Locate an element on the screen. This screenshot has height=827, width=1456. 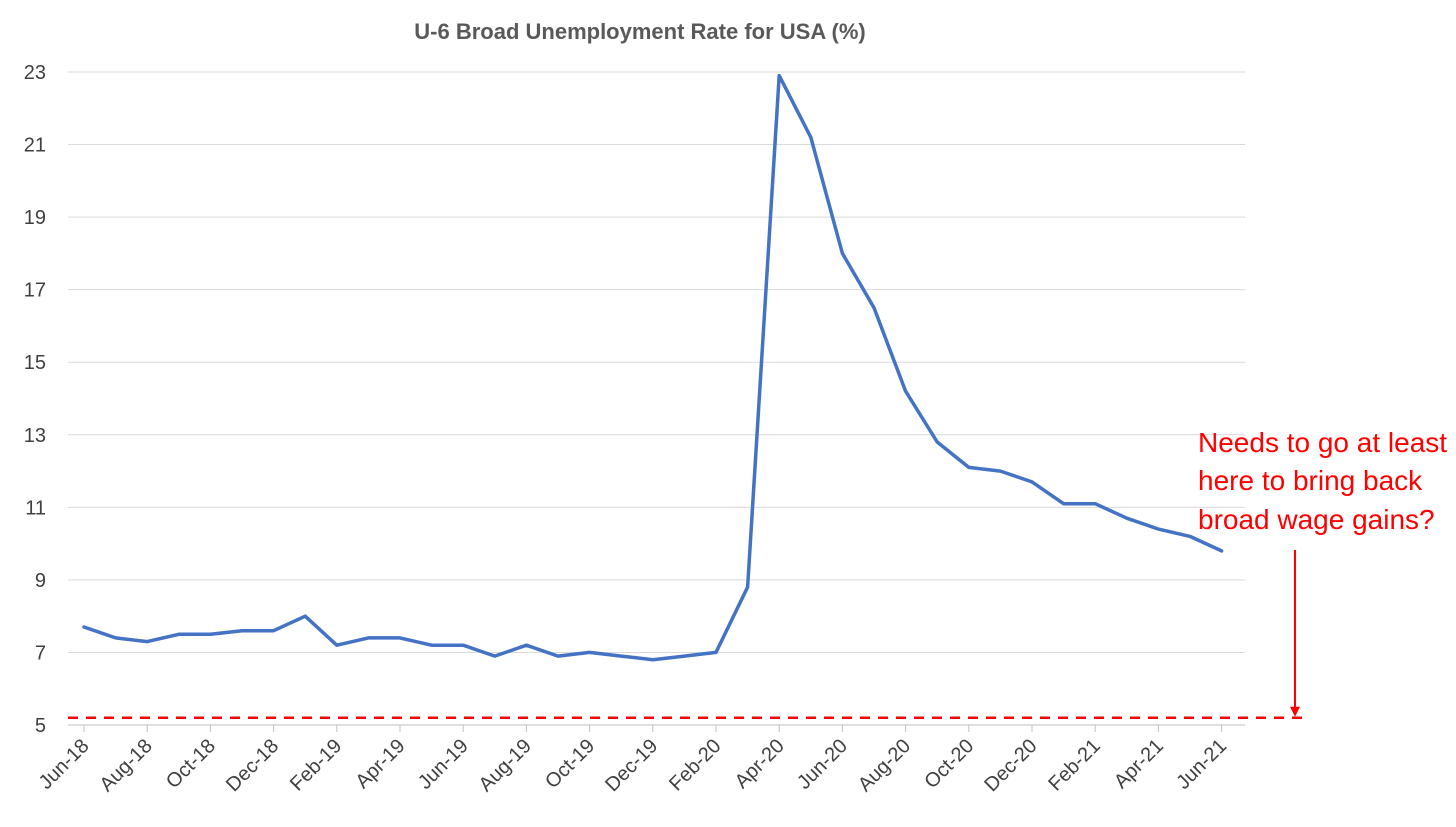
x-tick-label: Dec-19 is located at coordinates (631, 765).